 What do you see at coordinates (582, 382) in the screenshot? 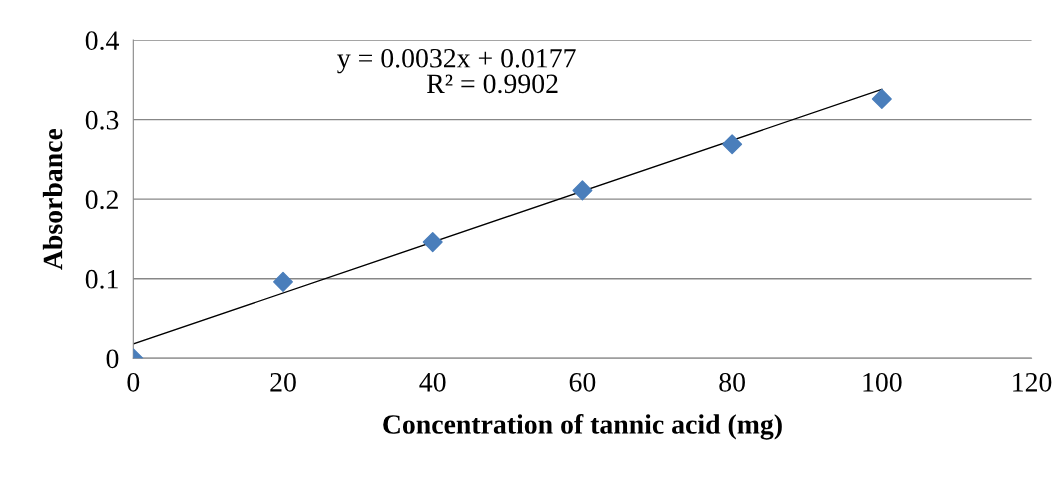
I see `x-tick-label: 60` at bounding box center [582, 382].